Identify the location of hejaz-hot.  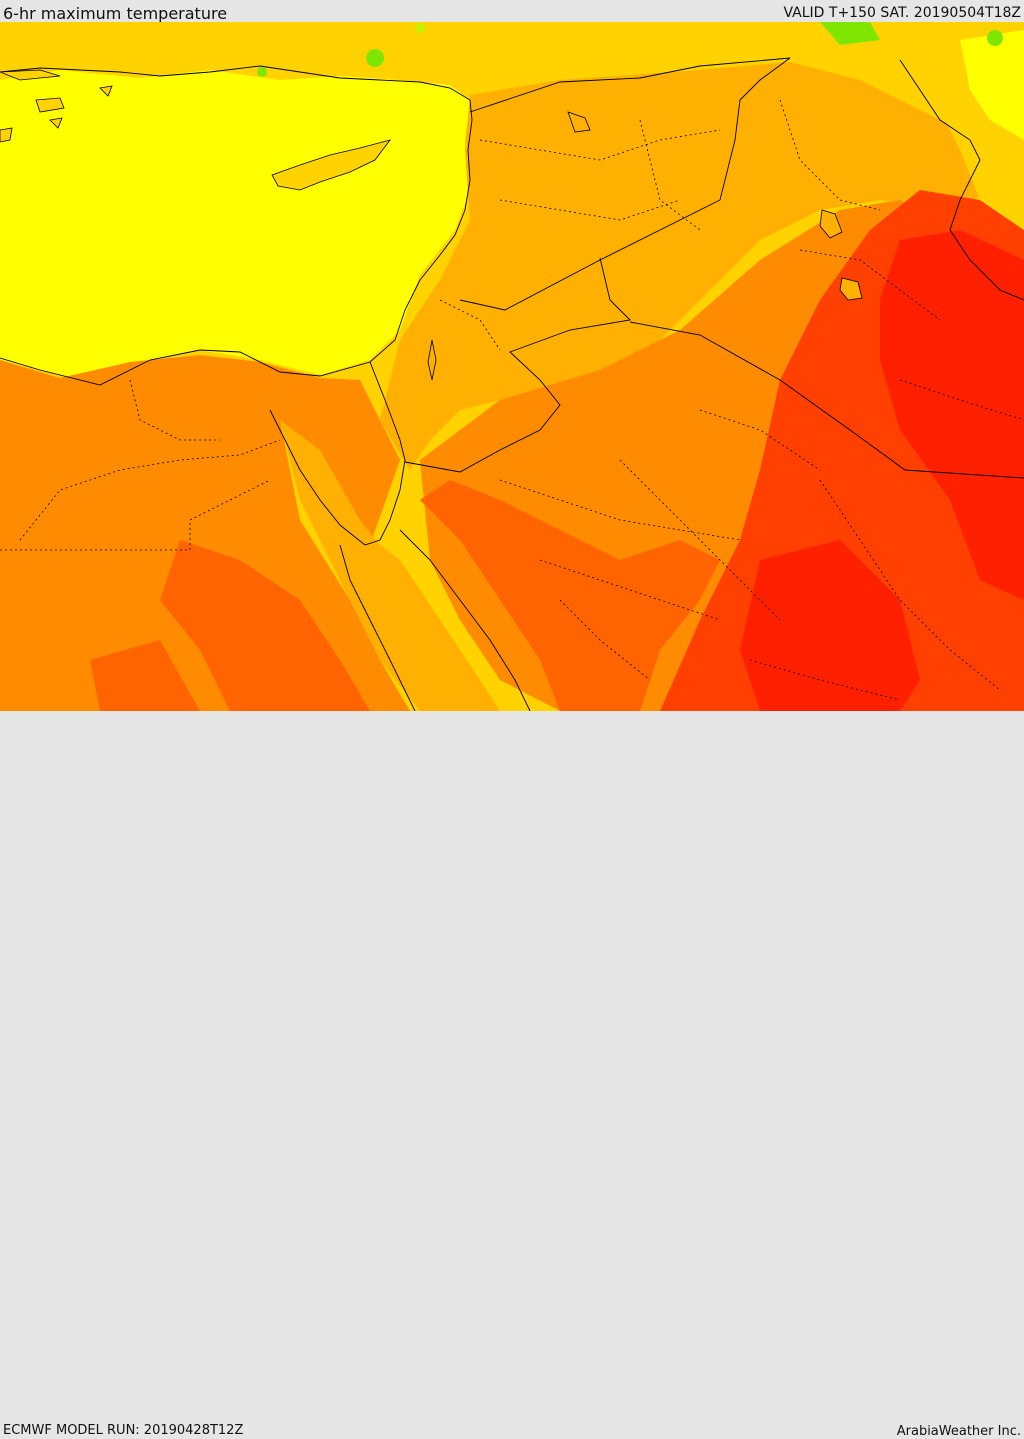
(570, 595).